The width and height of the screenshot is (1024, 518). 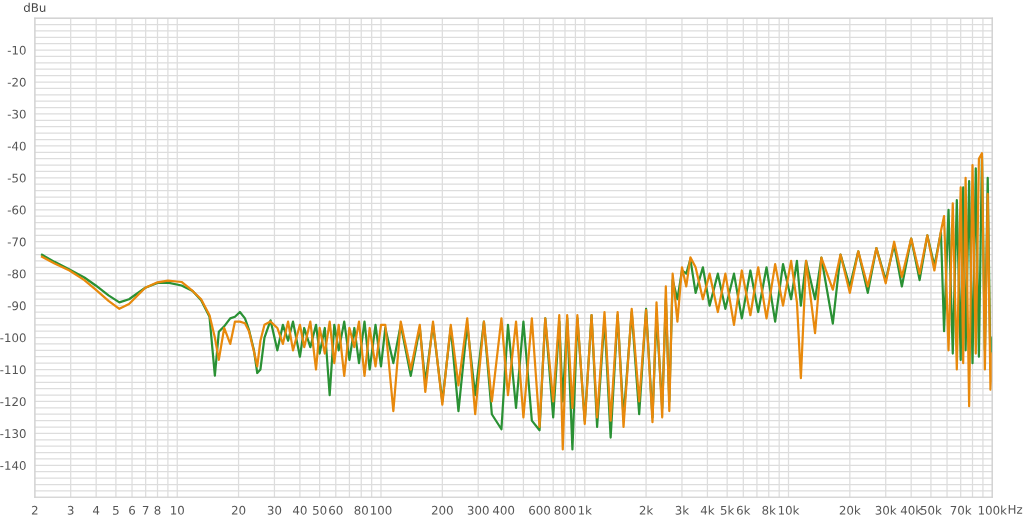 What do you see at coordinates (177, 510) in the screenshot?
I see `x-tick-label: 10` at bounding box center [177, 510].